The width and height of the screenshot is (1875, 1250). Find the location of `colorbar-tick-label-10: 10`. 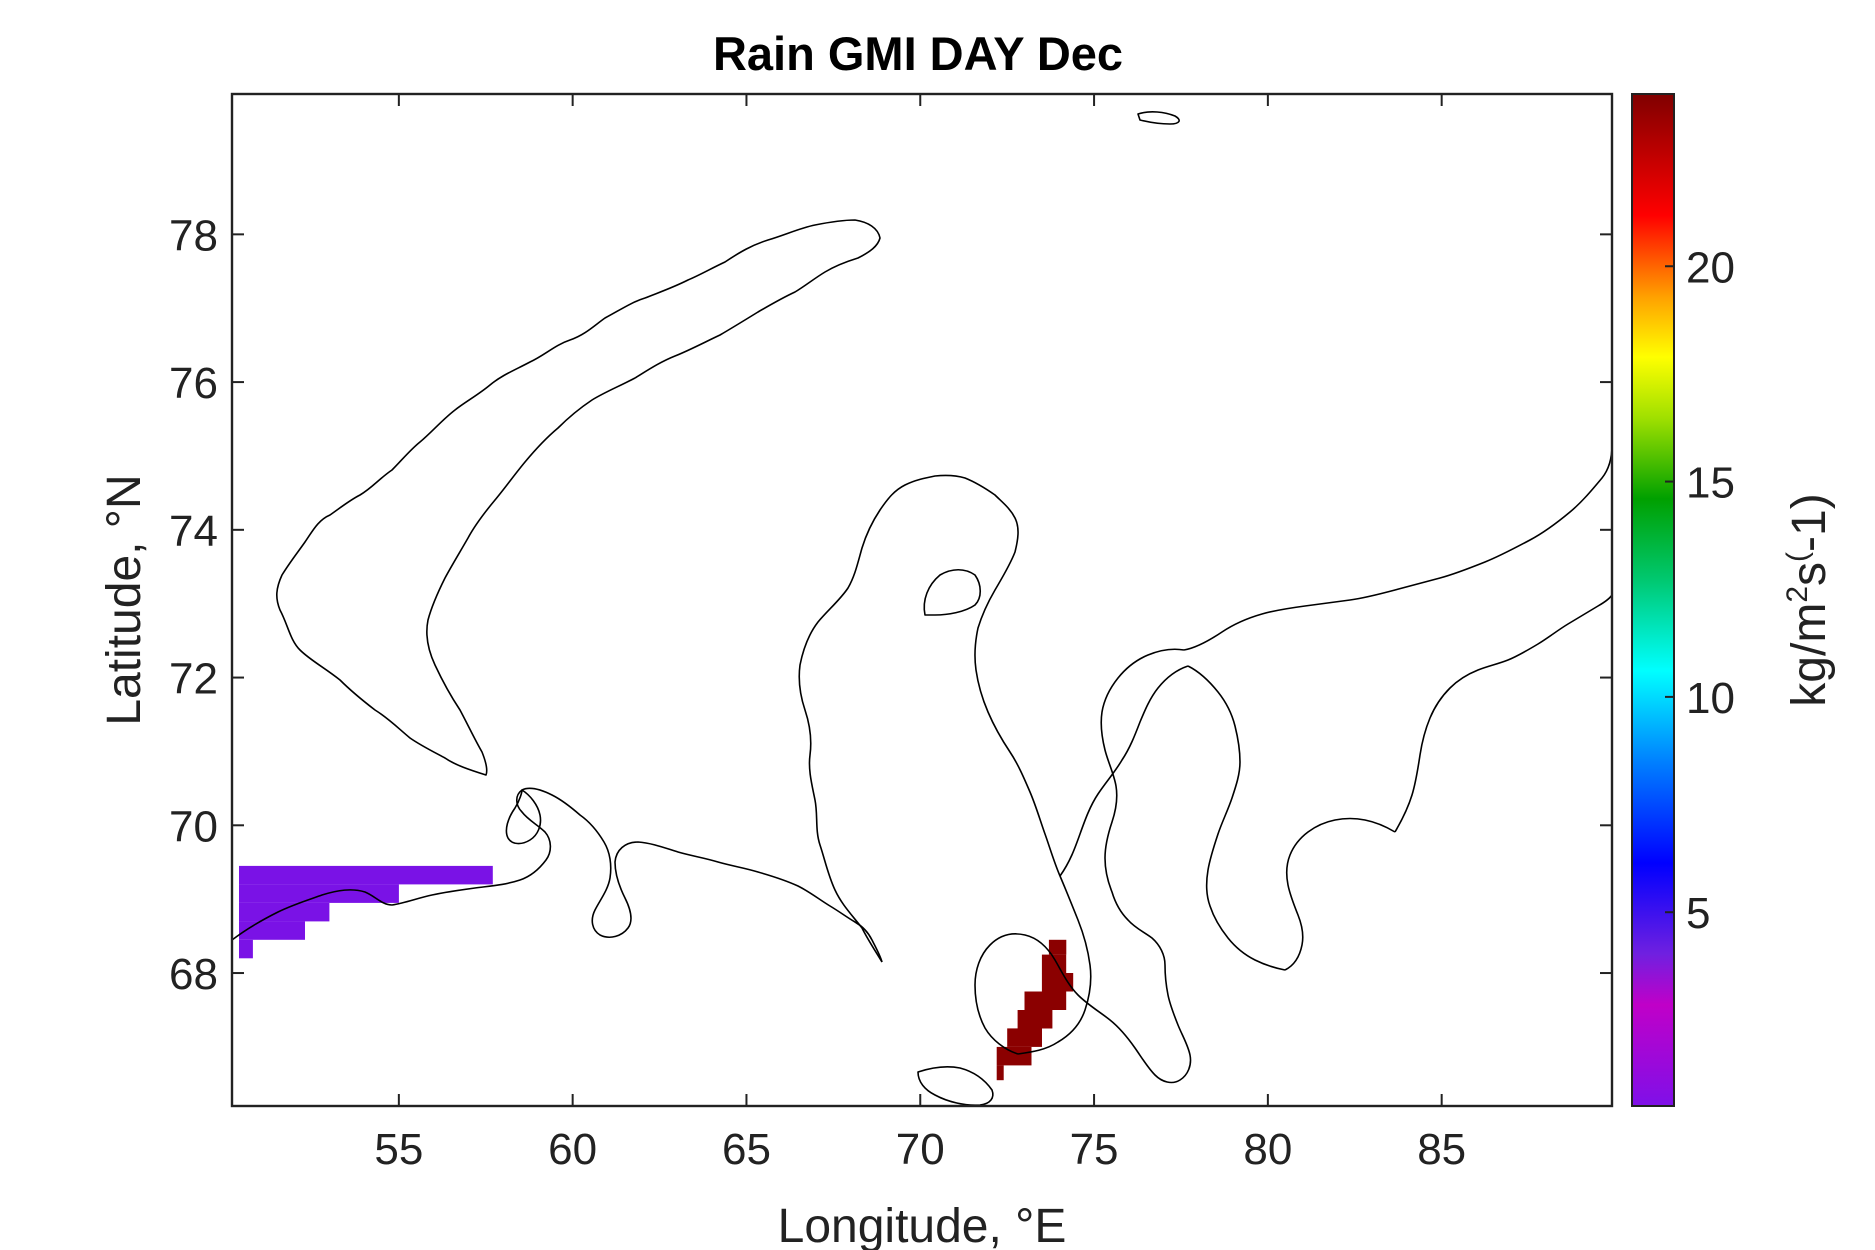

colorbar-tick-label-10: 10 is located at coordinates (1710, 698).